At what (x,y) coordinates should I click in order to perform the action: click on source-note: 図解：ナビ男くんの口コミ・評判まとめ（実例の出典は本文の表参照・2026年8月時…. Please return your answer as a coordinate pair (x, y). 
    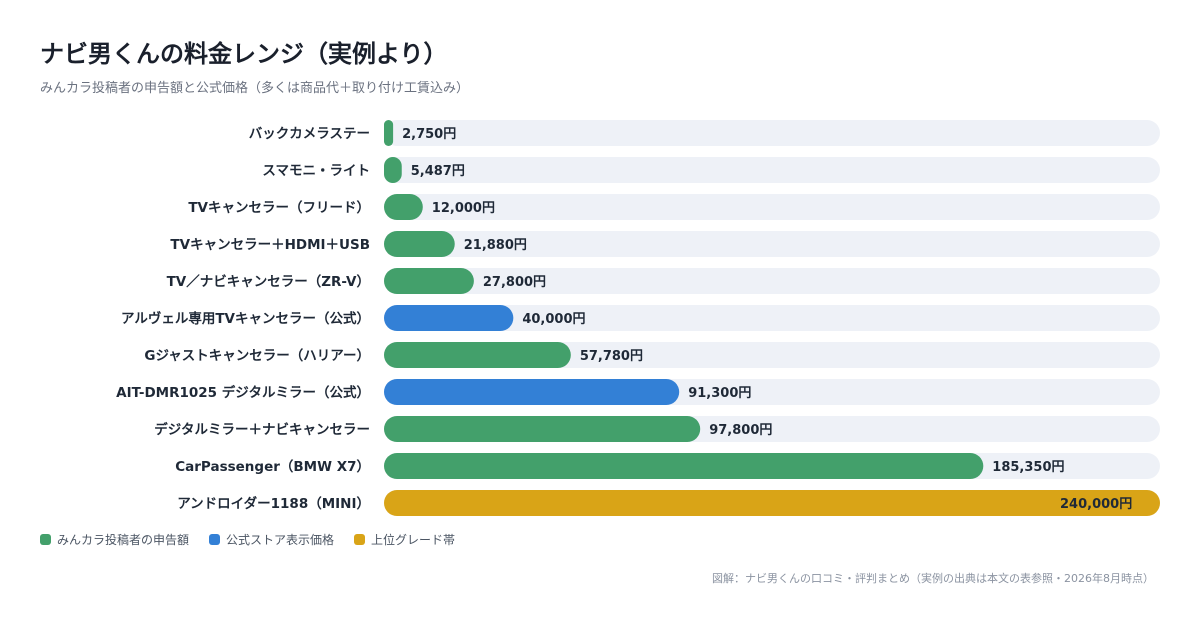
    Looking at the image, I should click on (933, 578).